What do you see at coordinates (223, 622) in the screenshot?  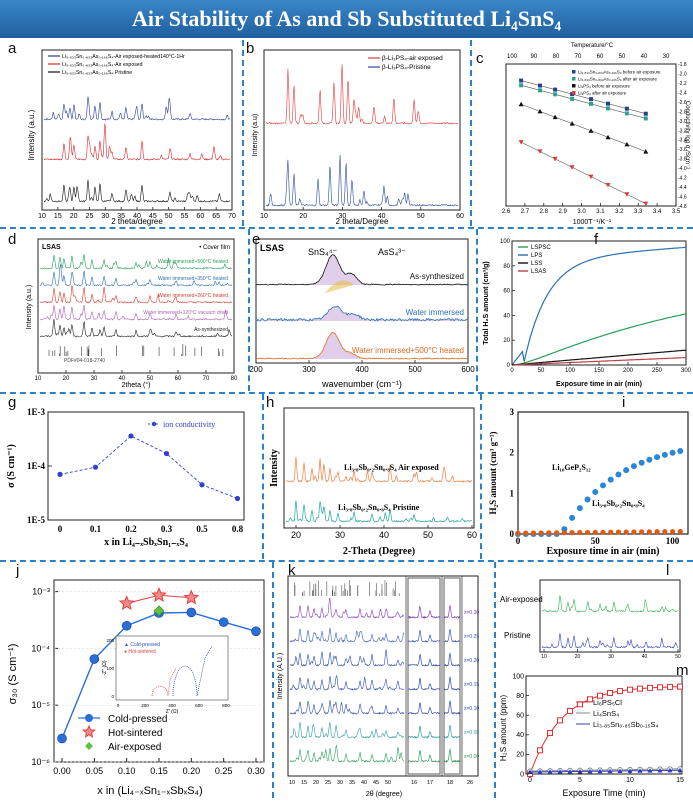 I see `panel-j-cold-point` at bounding box center [223, 622].